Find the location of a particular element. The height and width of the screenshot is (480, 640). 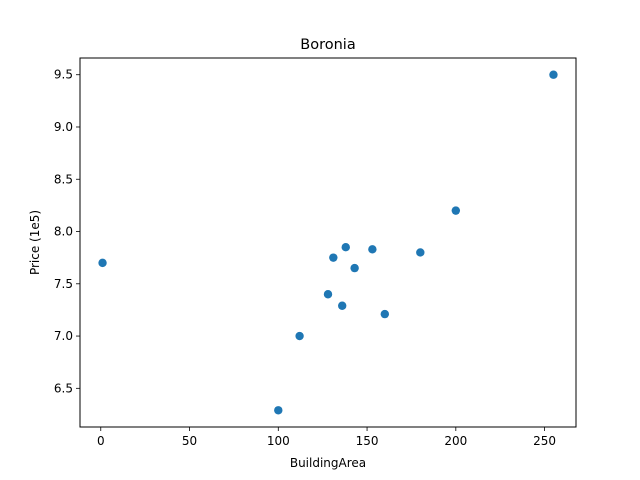

x-tick-label: 0 is located at coordinates (101, 441).